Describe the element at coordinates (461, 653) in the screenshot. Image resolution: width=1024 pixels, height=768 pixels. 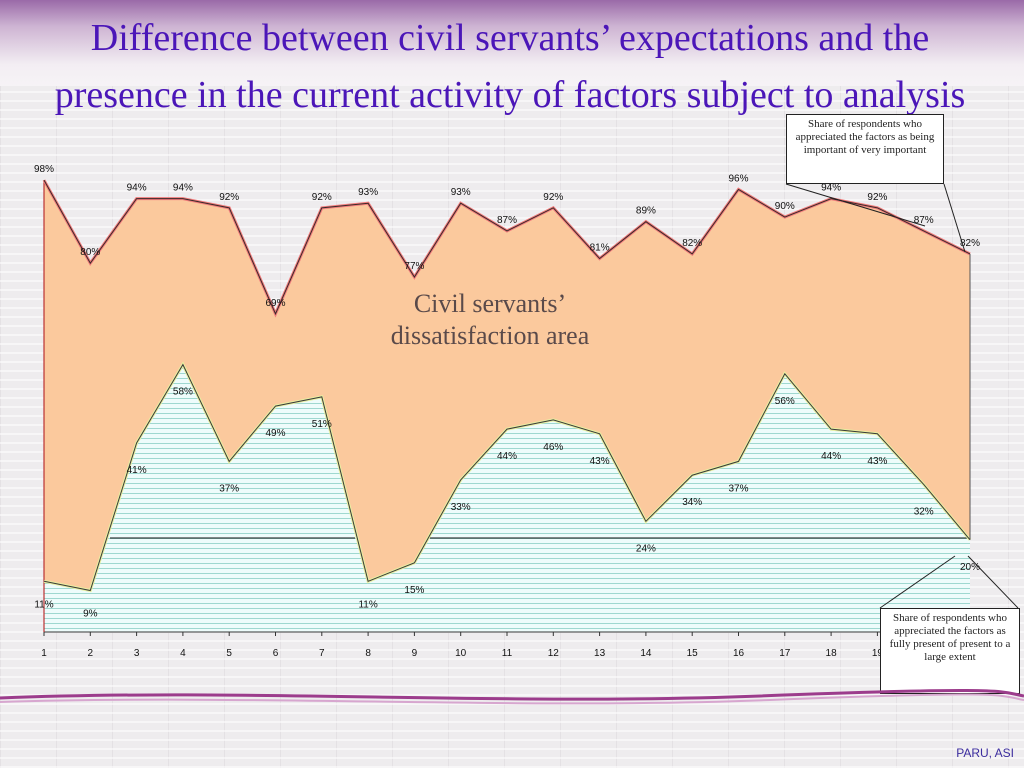
I see `x-tick-label: 10` at that location.